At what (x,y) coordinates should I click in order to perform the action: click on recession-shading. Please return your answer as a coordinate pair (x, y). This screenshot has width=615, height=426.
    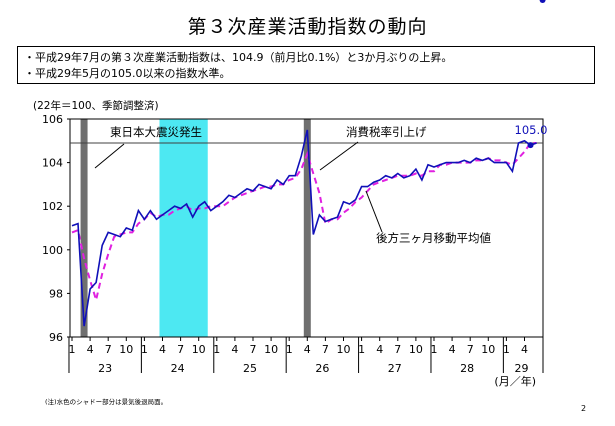
    Looking at the image, I should click on (183, 228).